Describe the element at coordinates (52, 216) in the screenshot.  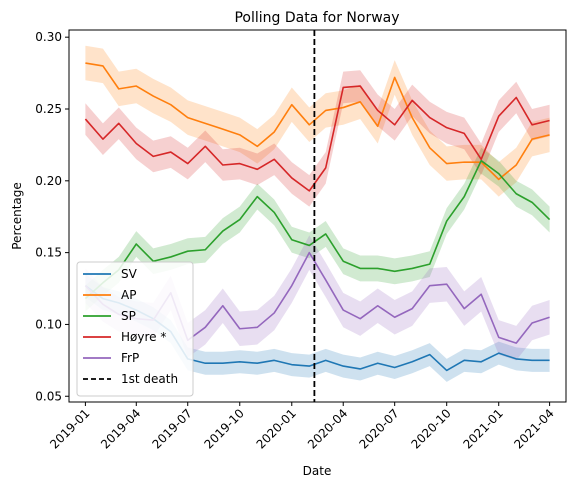
I see `y-axis: 0.05 0.10 0.15 0.20 0.25 0.30` at that location.